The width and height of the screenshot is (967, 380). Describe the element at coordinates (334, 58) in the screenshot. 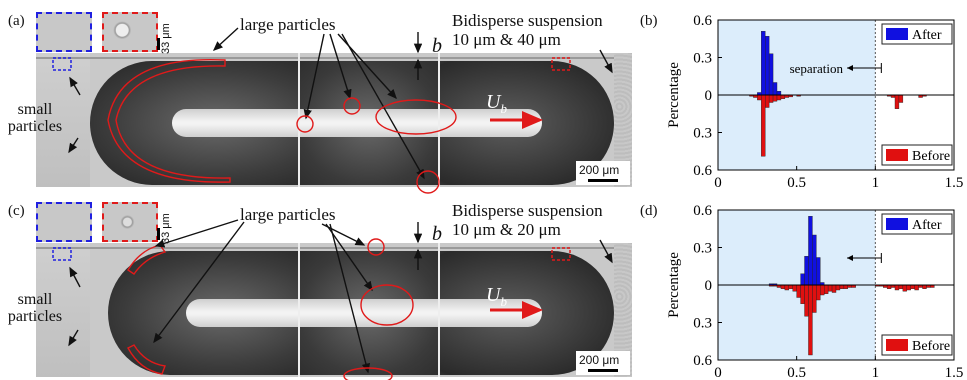

I see `channel-wall` at that location.